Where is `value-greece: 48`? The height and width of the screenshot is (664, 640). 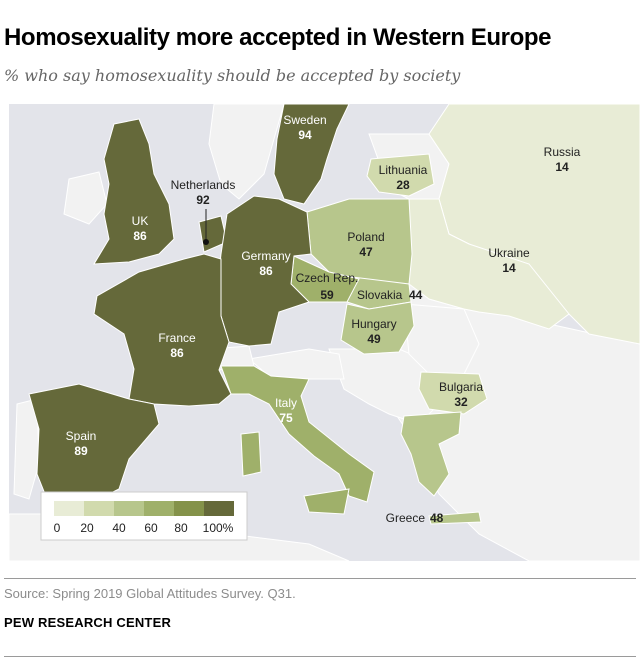
value-greece: 48 is located at coordinates (437, 518).